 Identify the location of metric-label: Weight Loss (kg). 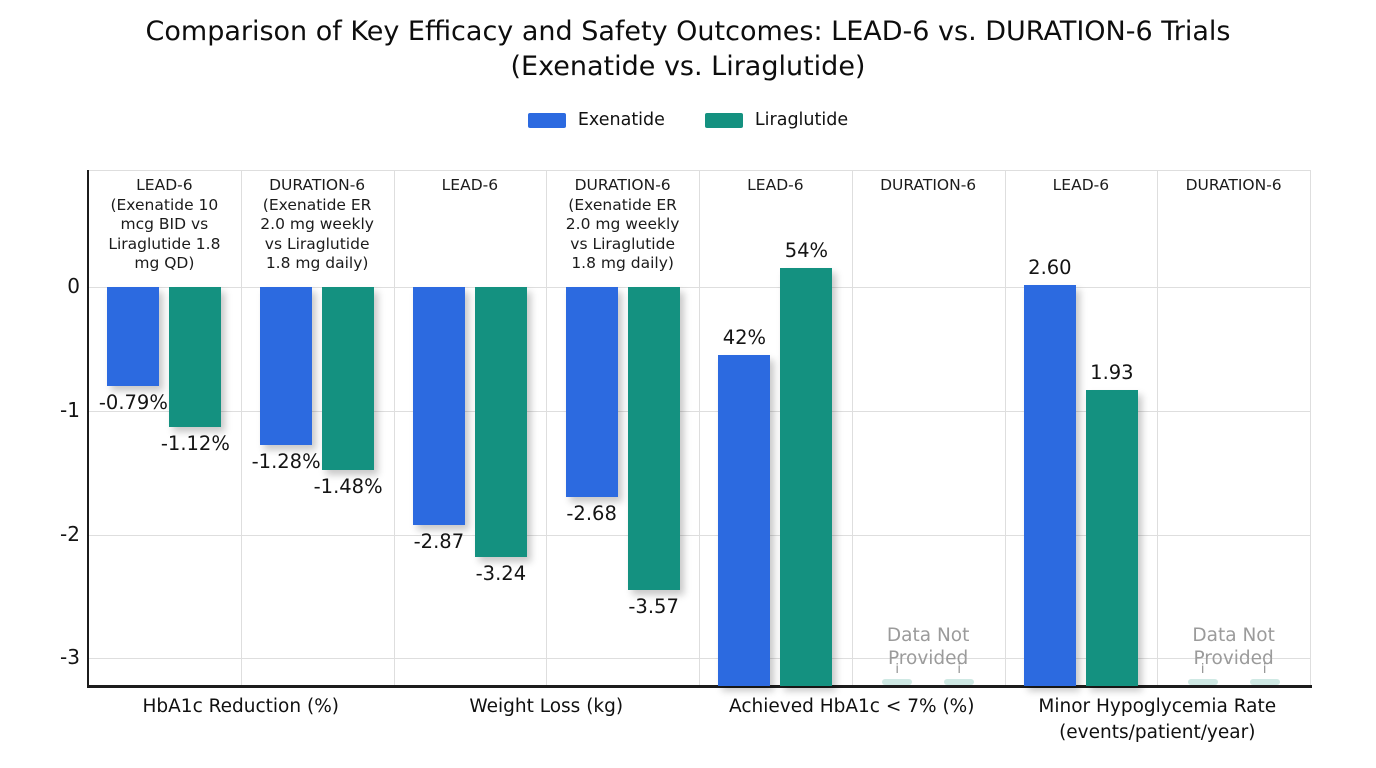
(546, 707).